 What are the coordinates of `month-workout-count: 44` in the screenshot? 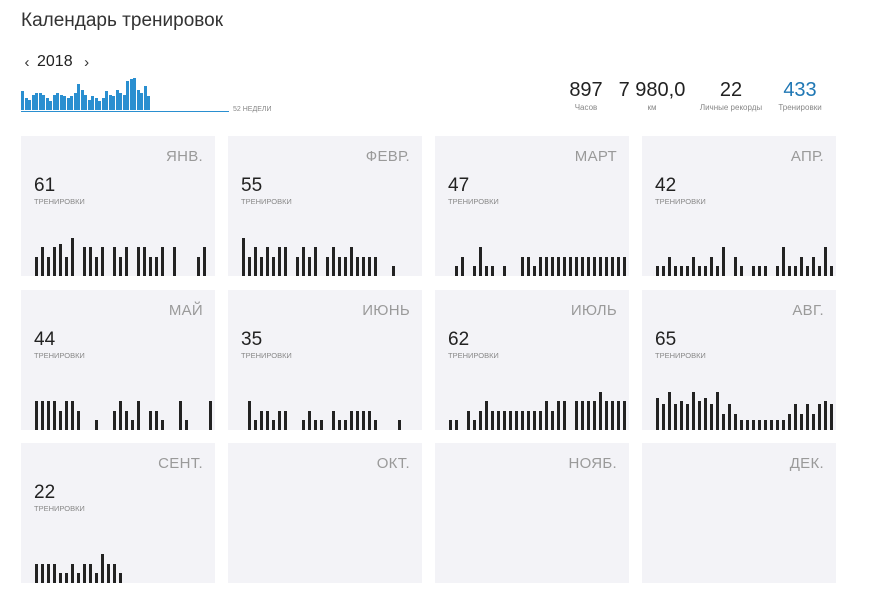 It's located at (45, 339).